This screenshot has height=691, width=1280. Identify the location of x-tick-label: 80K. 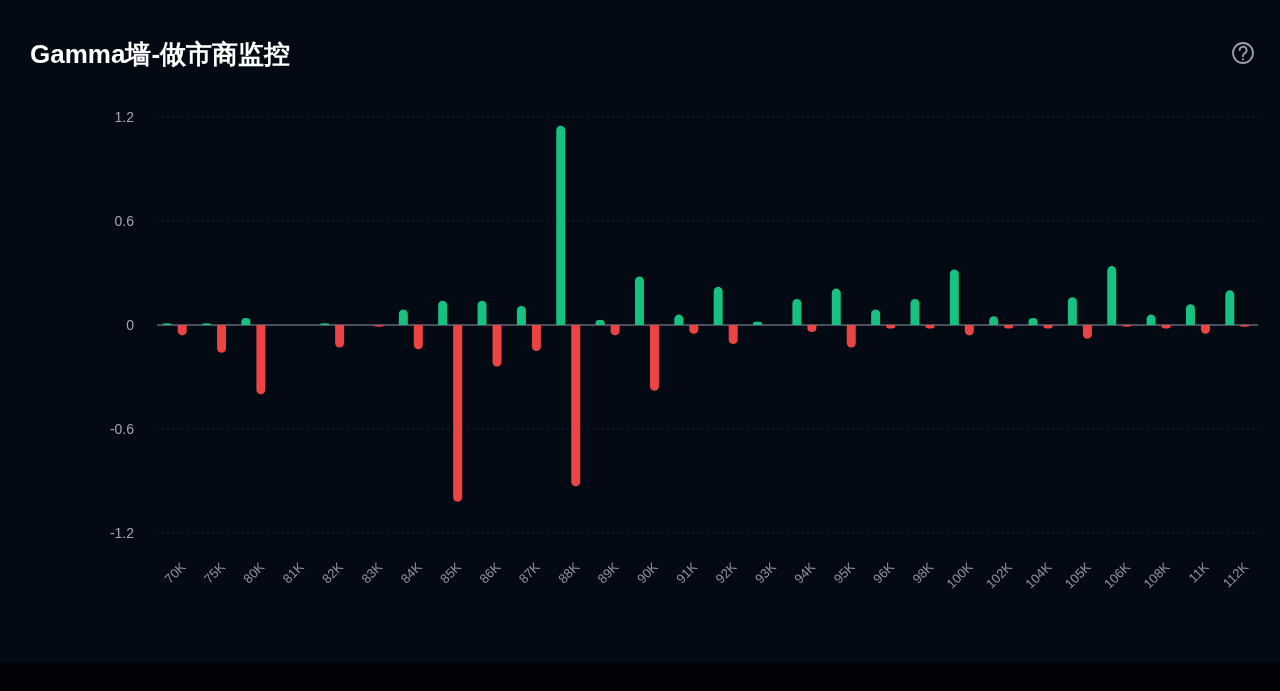
(254, 573).